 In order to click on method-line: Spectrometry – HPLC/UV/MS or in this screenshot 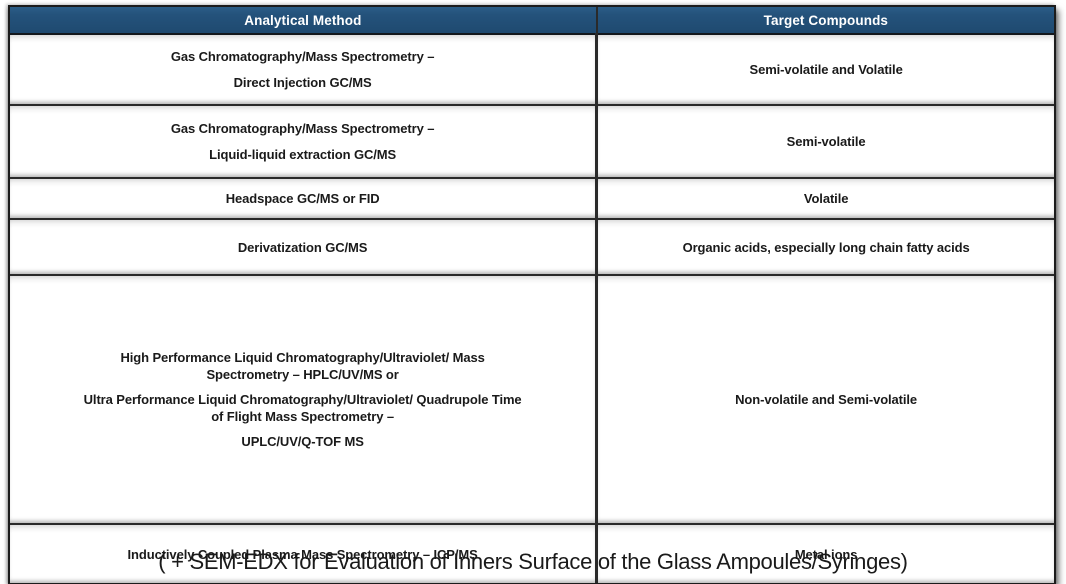, I will do `click(302, 374)`.